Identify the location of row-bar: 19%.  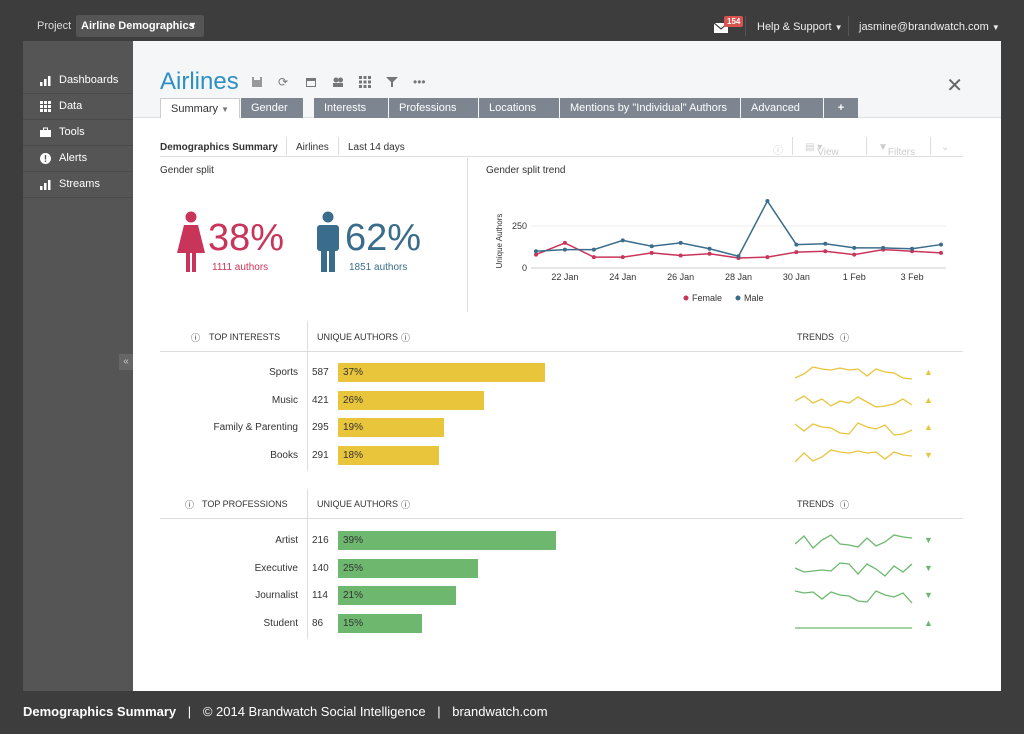
(391, 427).